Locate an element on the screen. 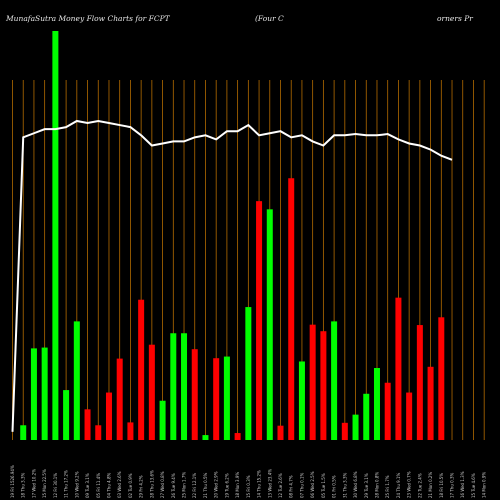  x-tick-label: 14 Mon 0.9% is located at coordinates (484, 485).